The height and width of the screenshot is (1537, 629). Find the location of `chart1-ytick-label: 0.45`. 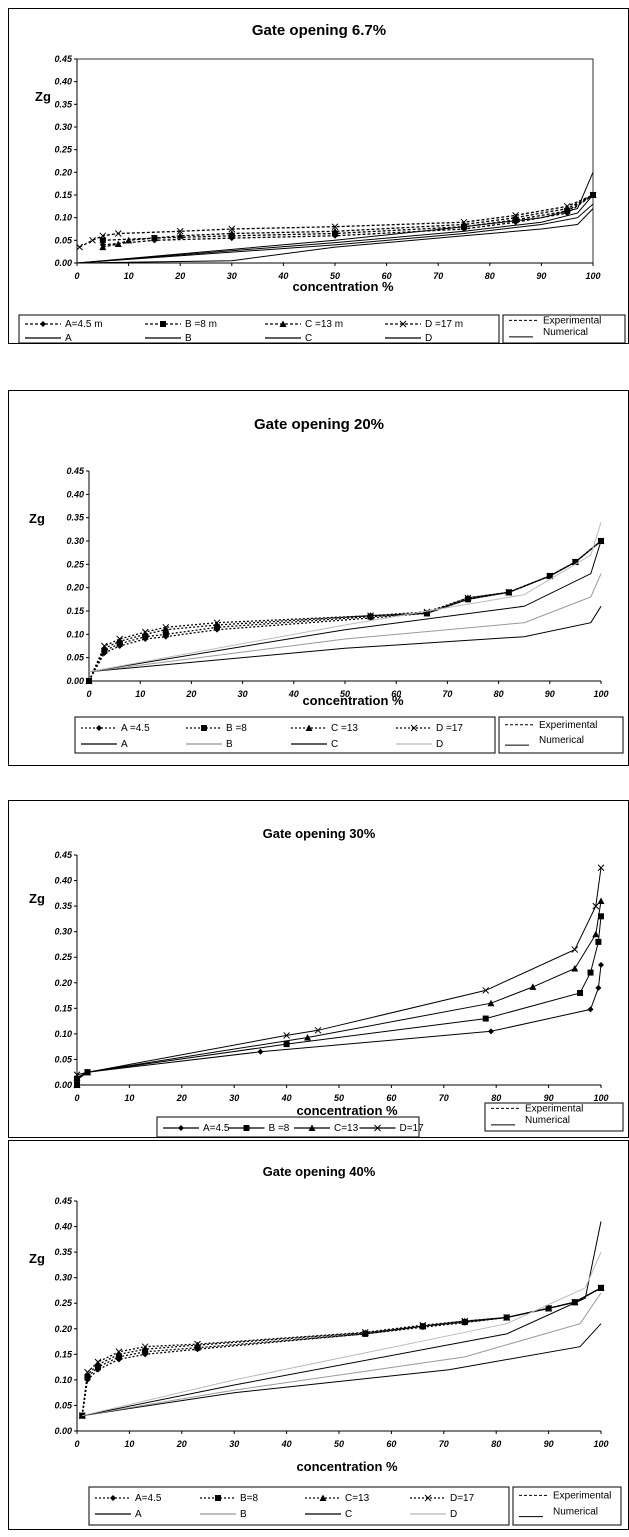

chart1-ytick-label: 0.45 is located at coordinates (63, 59).